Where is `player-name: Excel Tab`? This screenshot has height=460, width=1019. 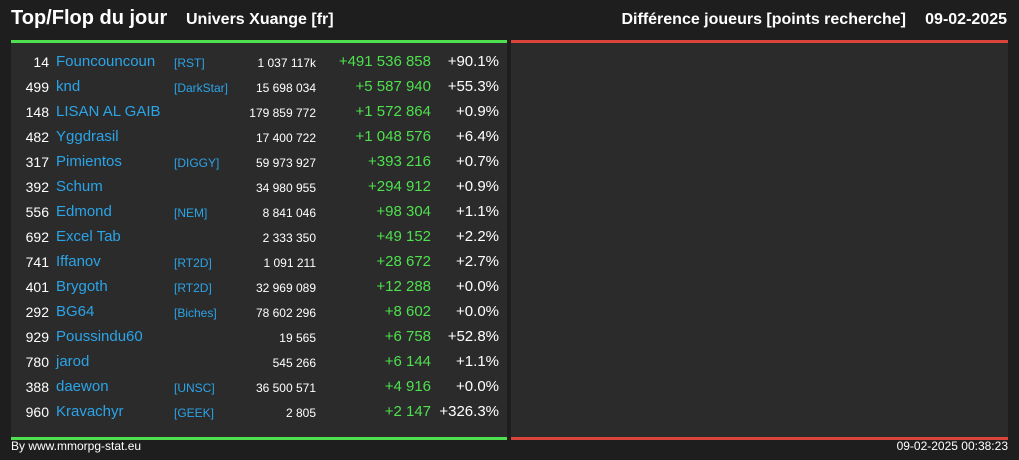
player-name: Excel Tab is located at coordinates (88, 236).